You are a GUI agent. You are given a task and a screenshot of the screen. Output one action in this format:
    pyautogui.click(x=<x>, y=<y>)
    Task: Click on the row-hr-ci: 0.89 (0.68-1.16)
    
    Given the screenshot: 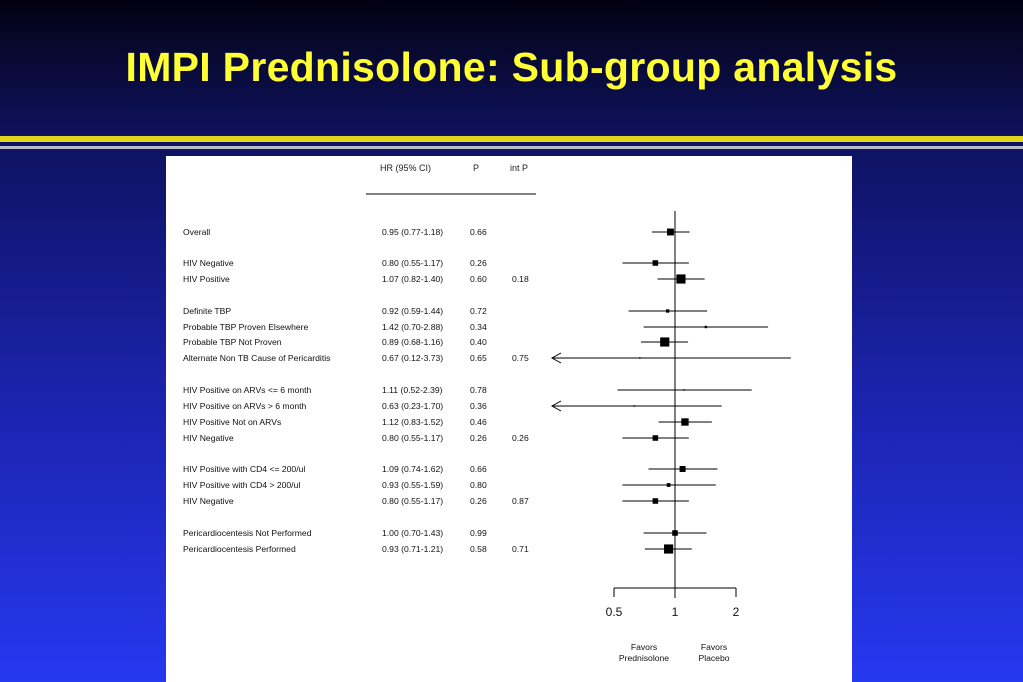 What is the action you would take?
    pyautogui.click(x=412, y=342)
    